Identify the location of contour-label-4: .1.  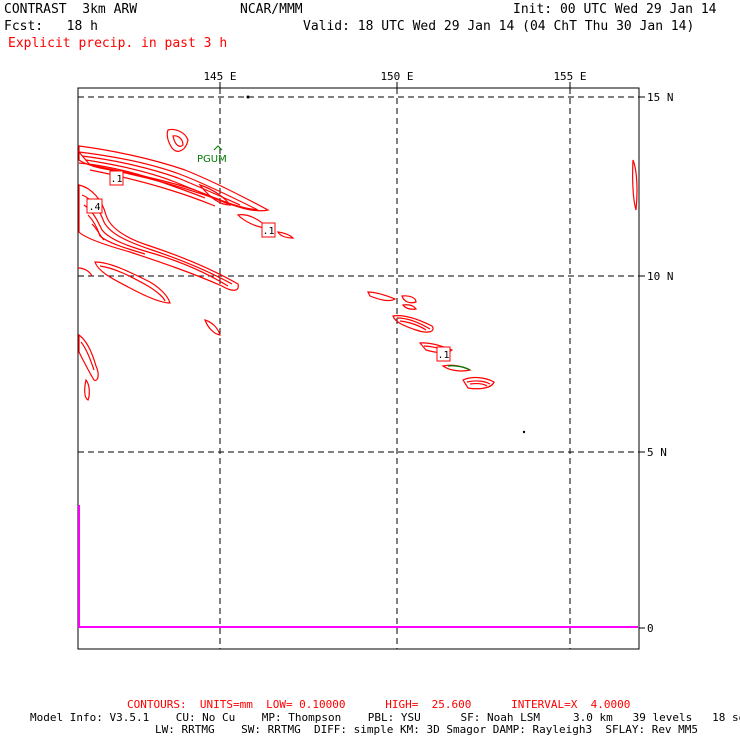
(443, 354).